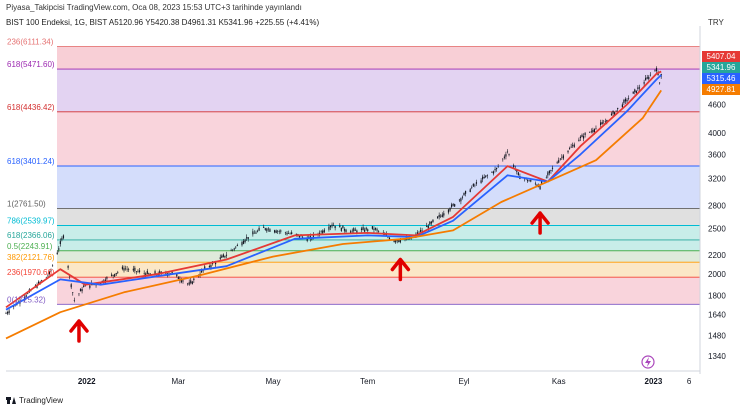 The height and width of the screenshot is (412, 750). Describe the element at coordinates (721, 67) in the screenshot. I see `price-badge-label: 5341.96` at that location.